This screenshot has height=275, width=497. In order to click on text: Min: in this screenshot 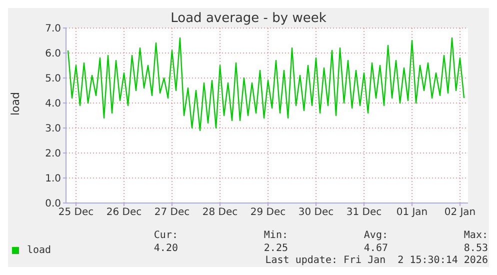, I will do `click(275, 235)`.